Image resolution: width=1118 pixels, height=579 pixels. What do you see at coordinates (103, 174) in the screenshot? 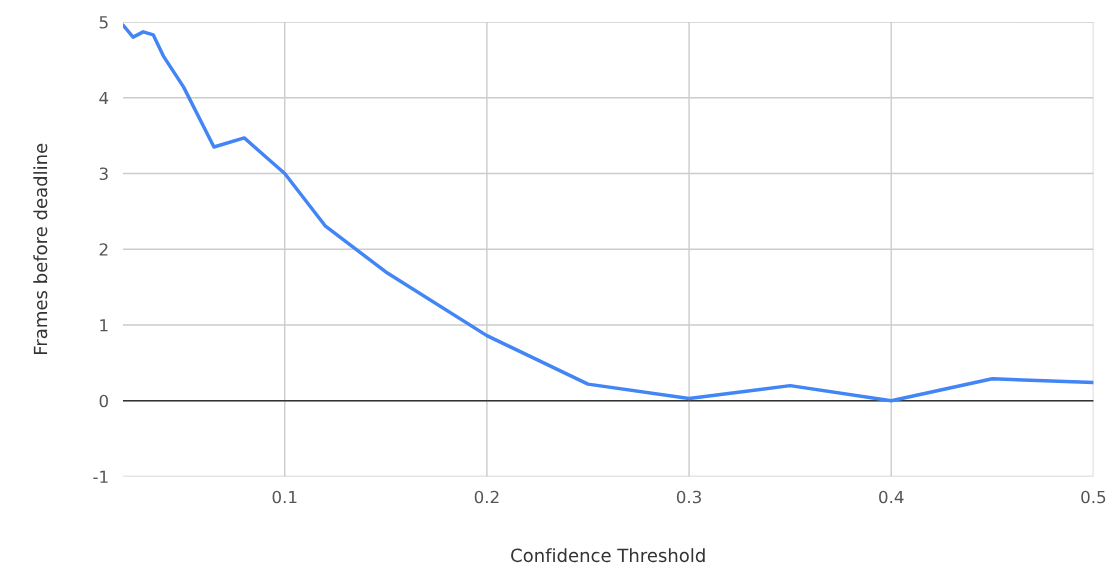
I see `y-tick-label: 3` at bounding box center [103, 174].